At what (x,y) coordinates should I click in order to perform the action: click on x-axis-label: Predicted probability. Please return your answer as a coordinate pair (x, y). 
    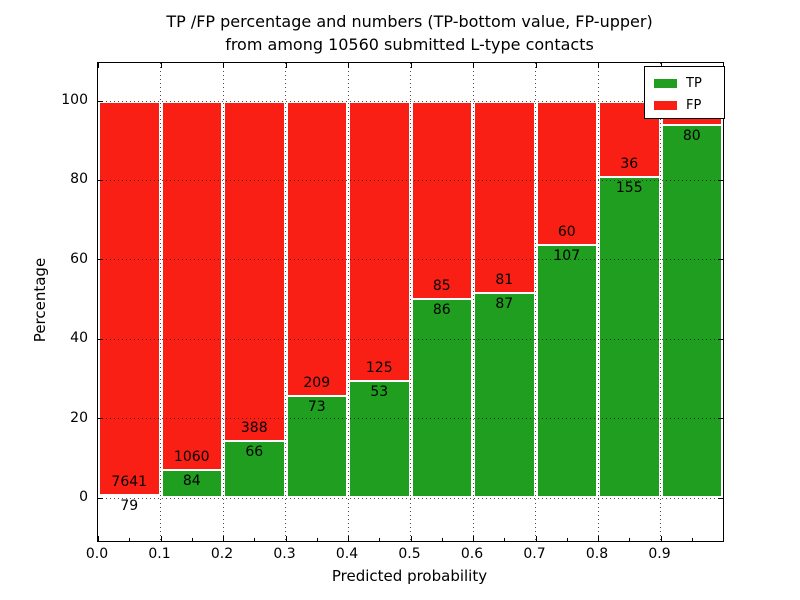
    Looking at the image, I should click on (409, 576).